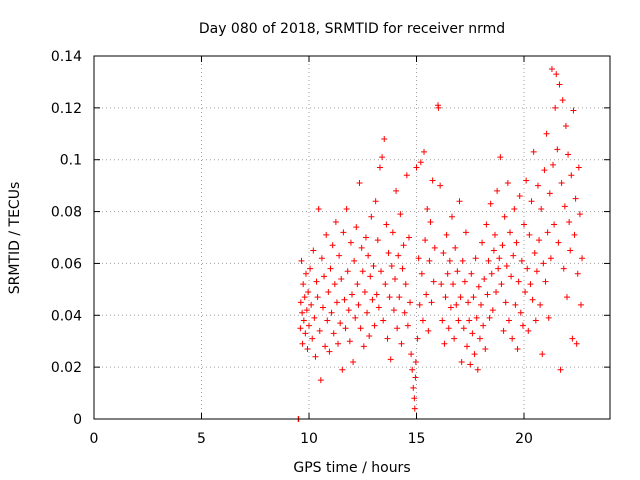  What do you see at coordinates (94, 439) in the screenshot?
I see `x-tick-label: 0` at bounding box center [94, 439].